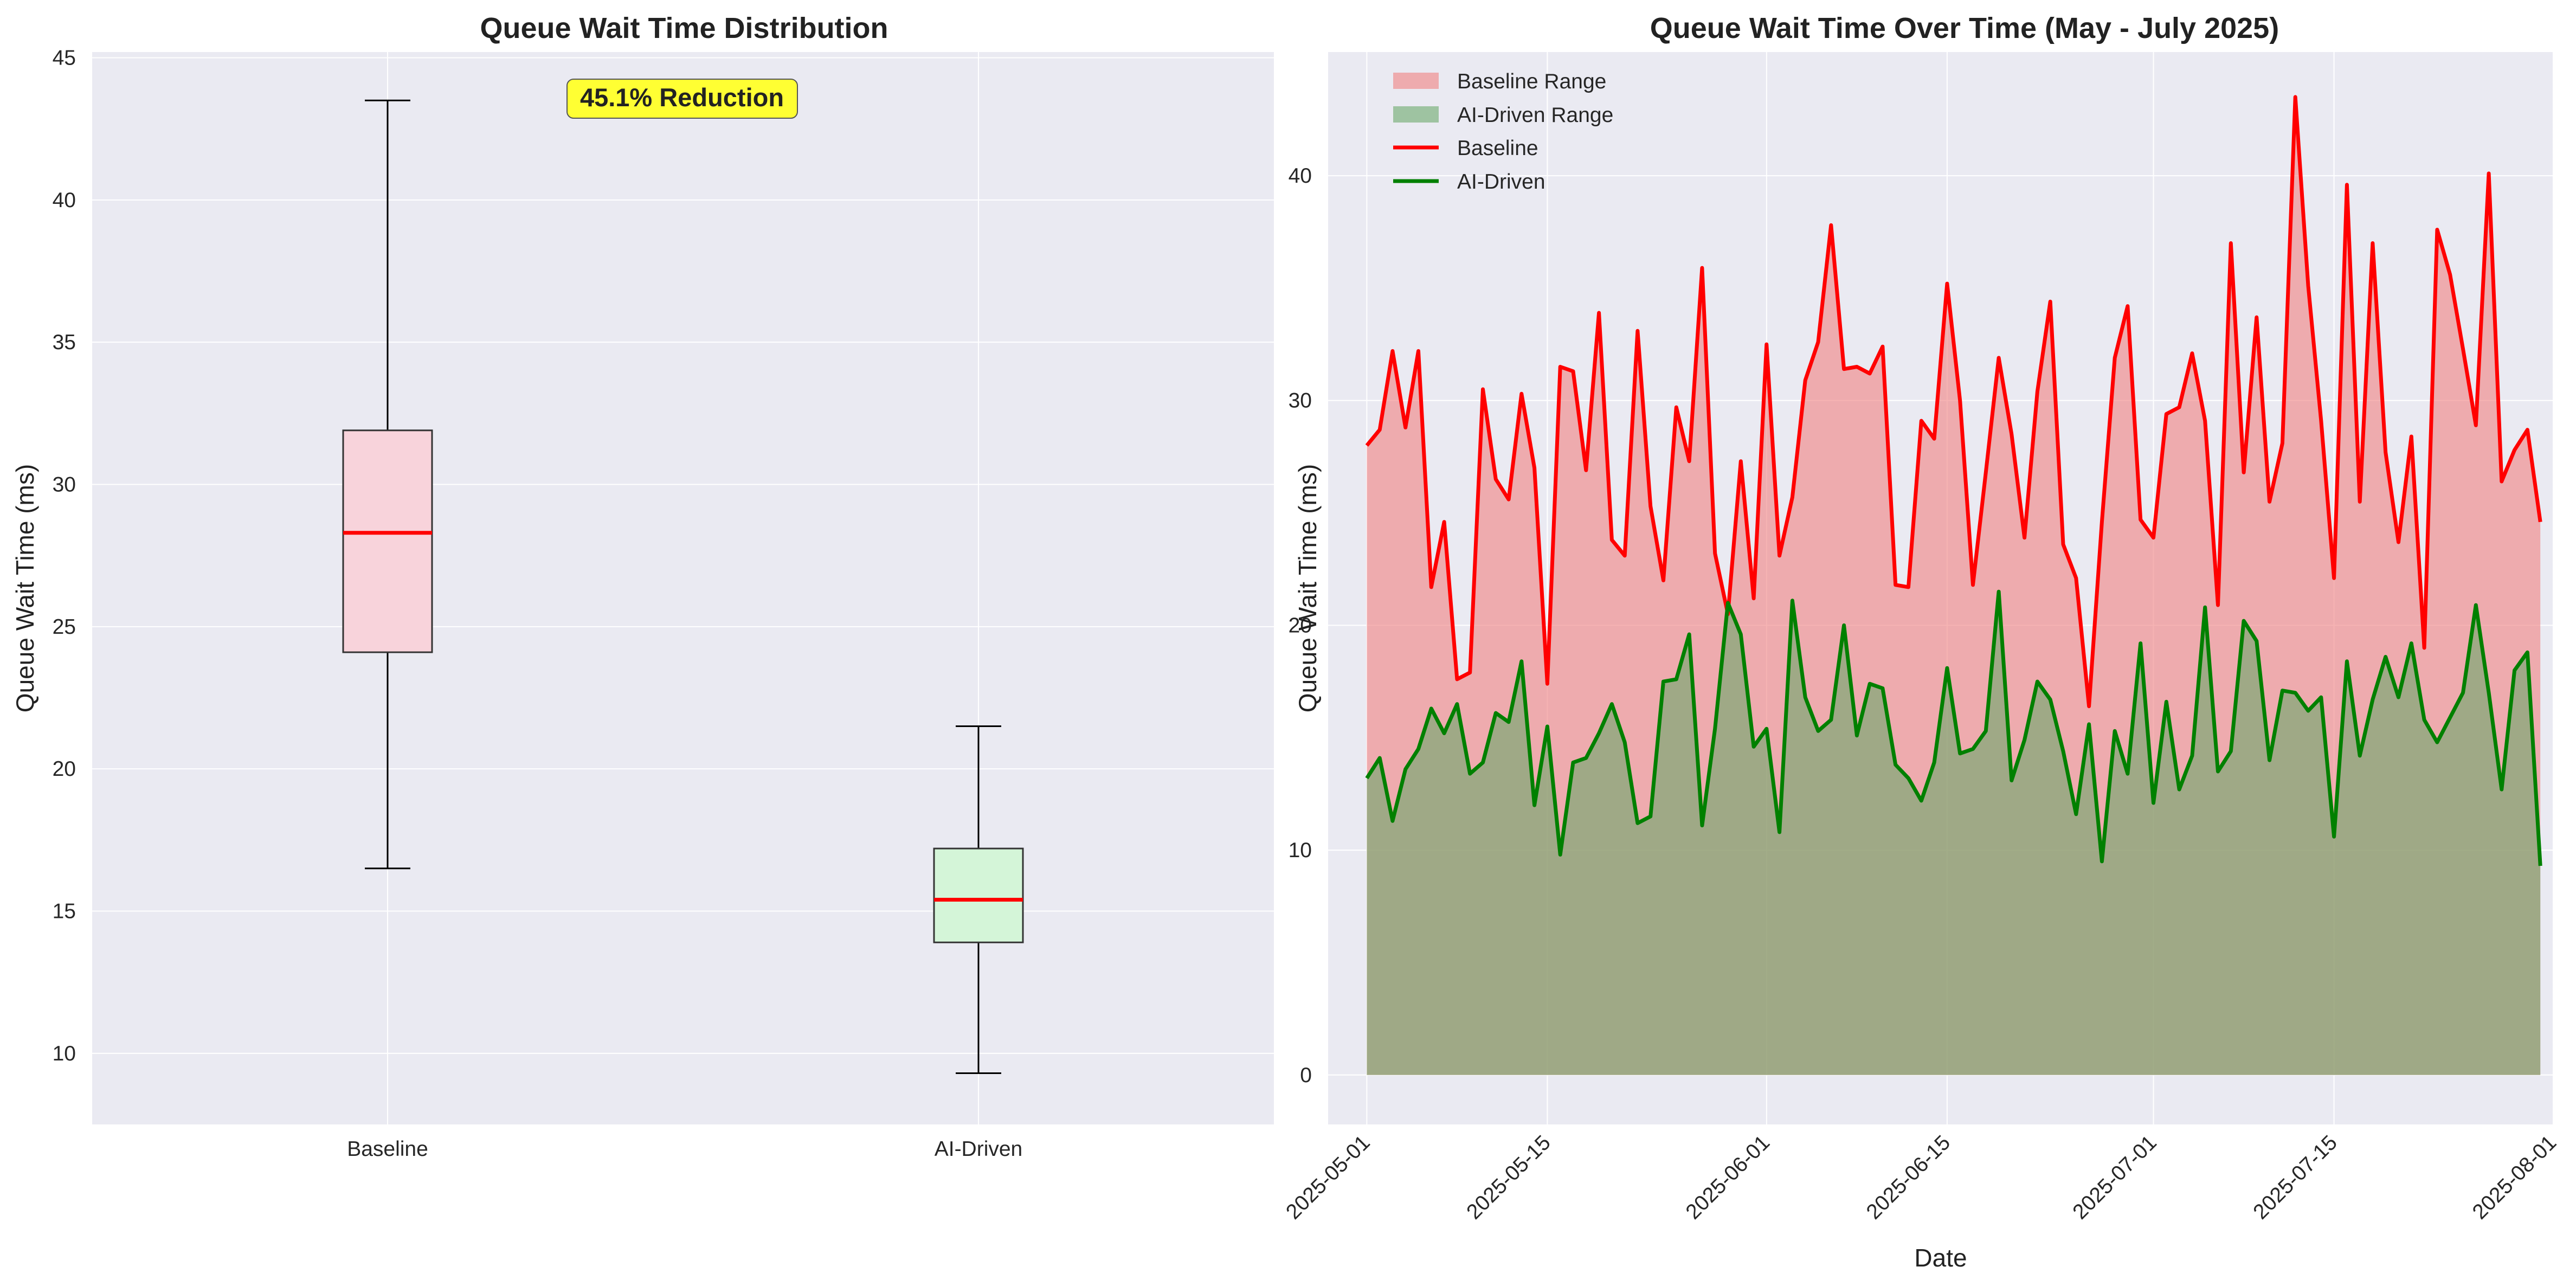 The height and width of the screenshot is (1286, 2576). What do you see at coordinates (1501, 182) in the screenshot?
I see `legend-label-ai: AI-Driven` at bounding box center [1501, 182].